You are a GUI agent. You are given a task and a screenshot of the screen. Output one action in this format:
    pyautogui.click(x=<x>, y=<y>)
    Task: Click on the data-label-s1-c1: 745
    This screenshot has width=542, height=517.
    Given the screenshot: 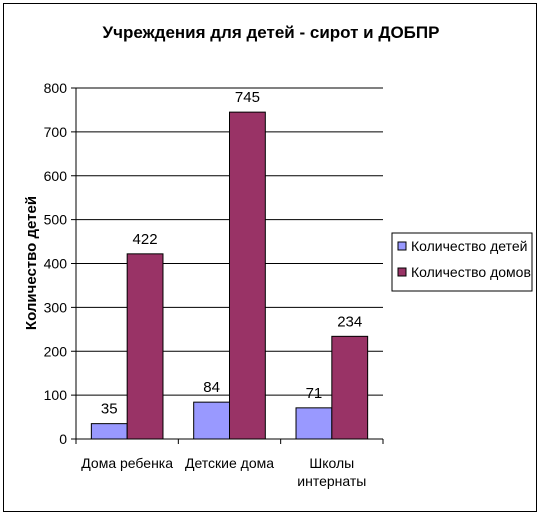 What is the action you would take?
    pyautogui.click(x=247, y=97)
    